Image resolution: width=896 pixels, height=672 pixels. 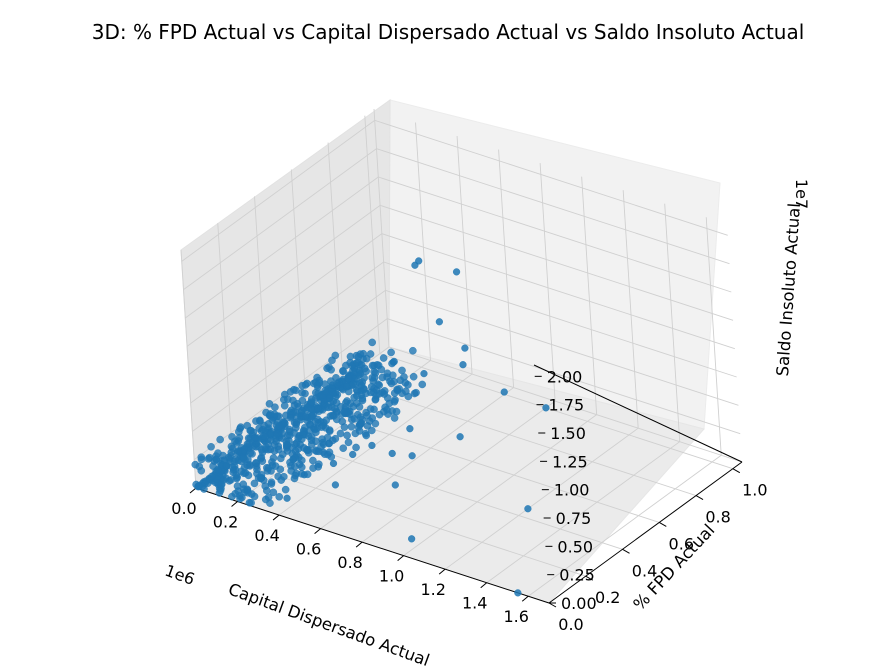 I want to click on y-tick-label: 1.0, so click(x=754, y=490).